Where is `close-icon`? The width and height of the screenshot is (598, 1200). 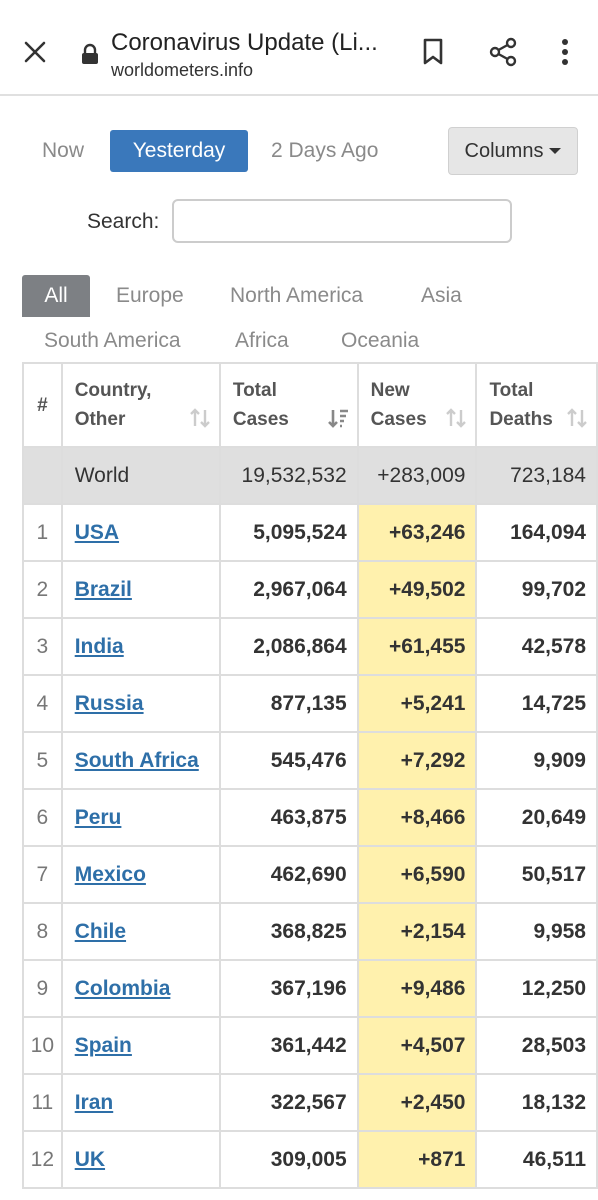
close-icon is located at coordinates (35, 52).